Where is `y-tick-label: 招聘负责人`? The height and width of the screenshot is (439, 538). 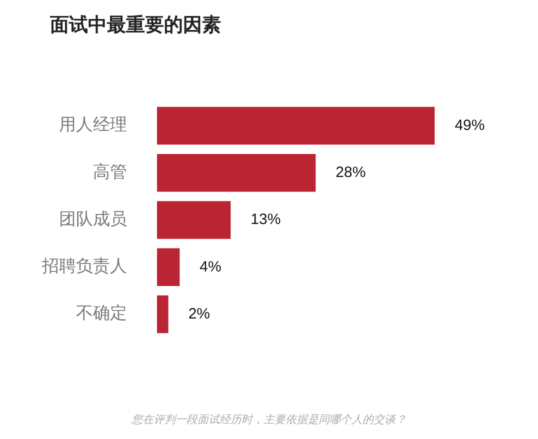 y-tick-label: 招聘负责人 is located at coordinates (84, 266).